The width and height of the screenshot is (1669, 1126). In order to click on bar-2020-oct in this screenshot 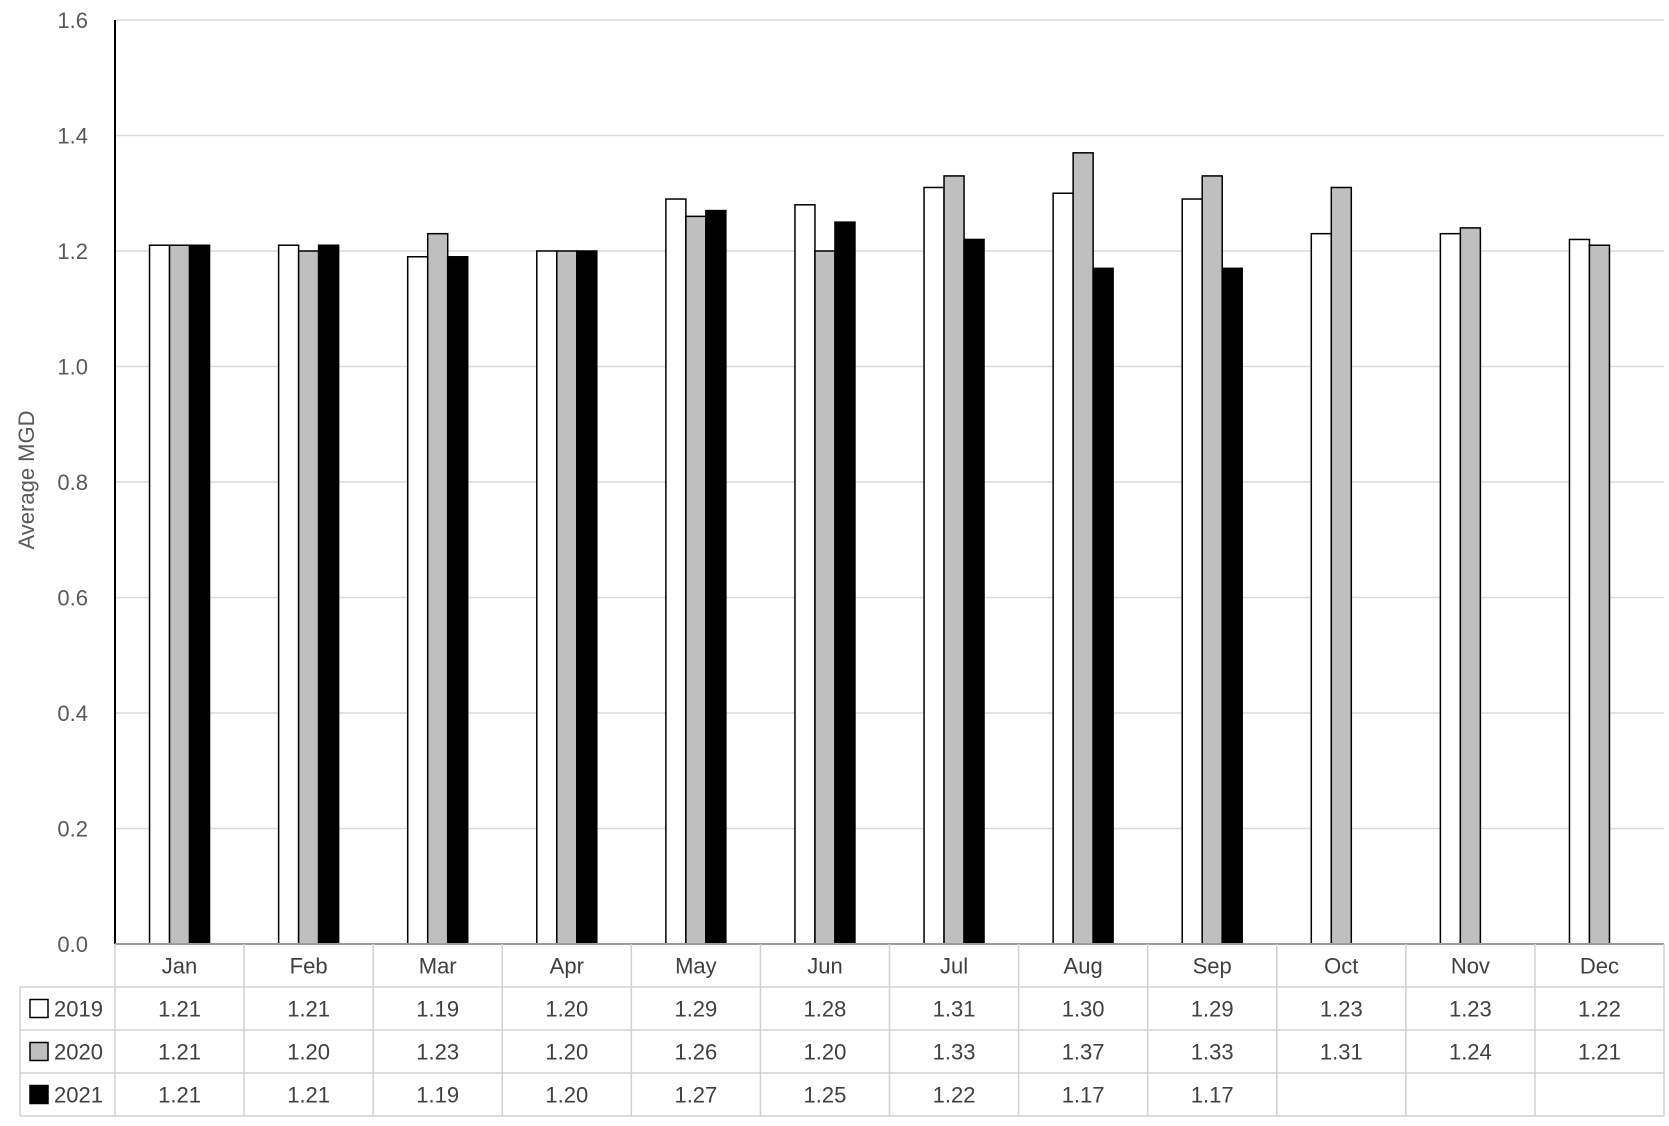, I will do `click(1341, 565)`.